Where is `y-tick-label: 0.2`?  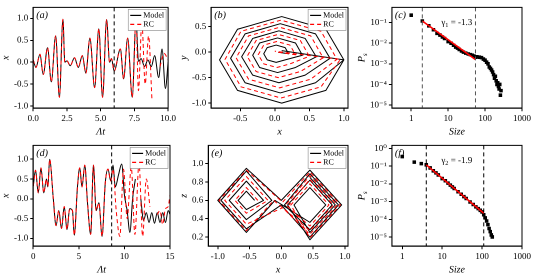 y-tick-label: 0.2 is located at coordinates (198, 236).